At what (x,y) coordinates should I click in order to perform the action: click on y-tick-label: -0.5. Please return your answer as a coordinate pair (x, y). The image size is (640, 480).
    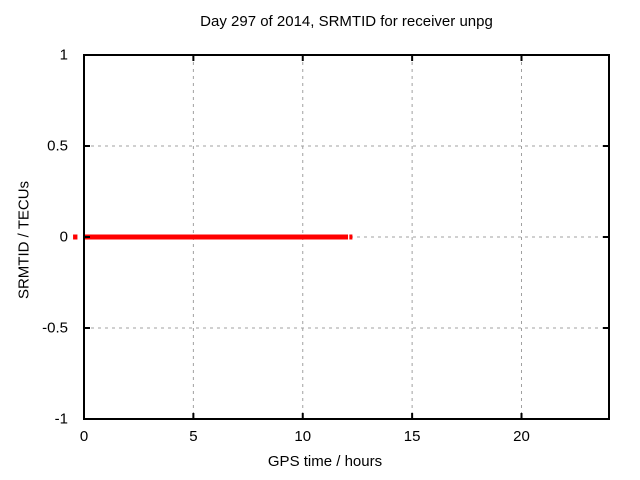
    Looking at the image, I should click on (55, 328).